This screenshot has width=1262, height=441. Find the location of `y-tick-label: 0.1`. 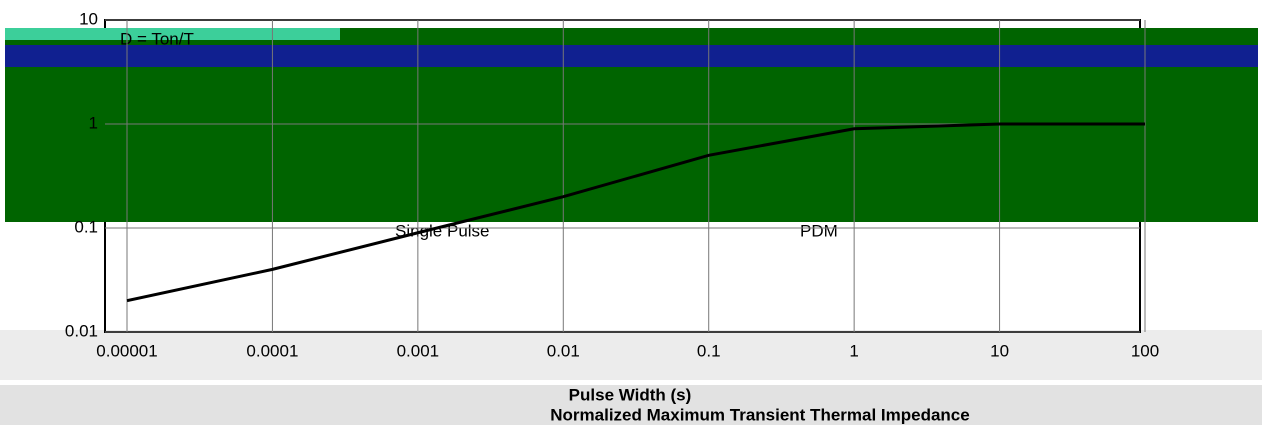

y-tick-label: 0.1 is located at coordinates (86, 226).